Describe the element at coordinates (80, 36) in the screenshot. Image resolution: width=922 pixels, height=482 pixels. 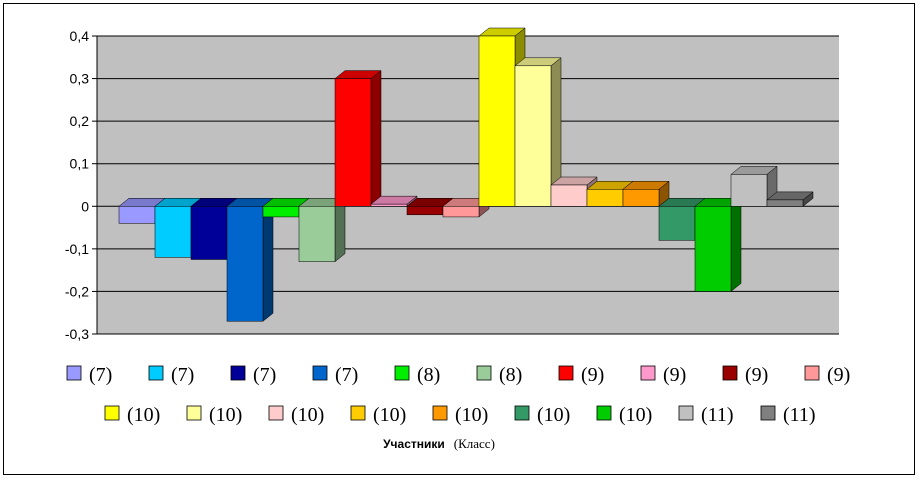
I see `y-tick-label: 0,4` at that location.